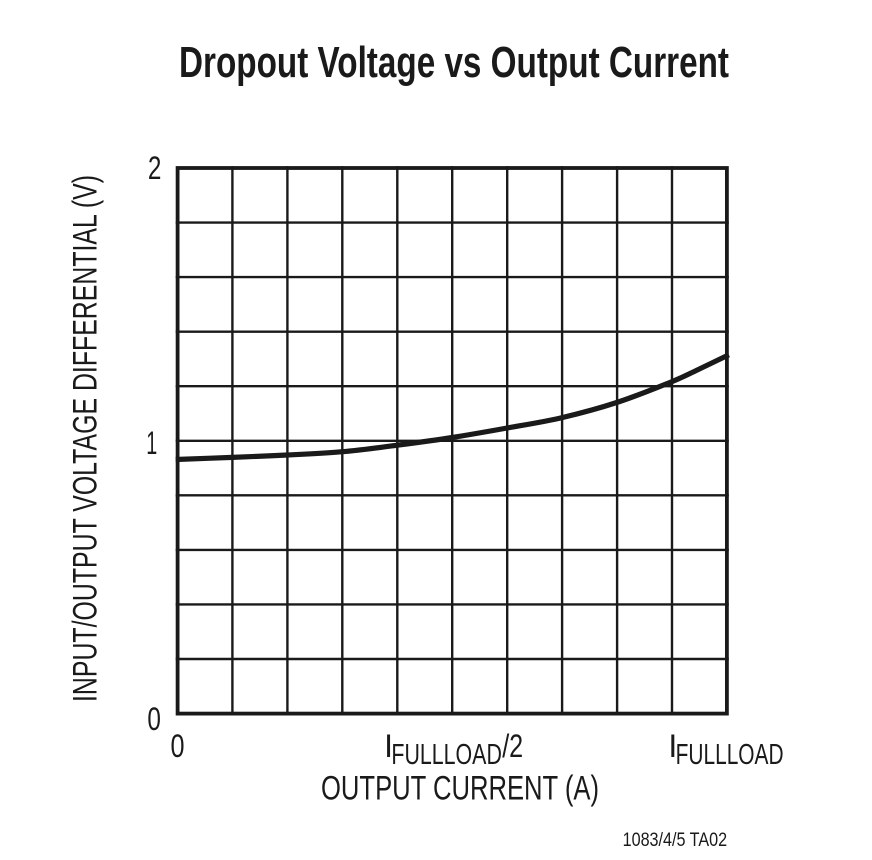 The image size is (872, 860). What do you see at coordinates (675, 840) in the screenshot?
I see `svg-text: 1083/4/5 TA02` at bounding box center [675, 840].